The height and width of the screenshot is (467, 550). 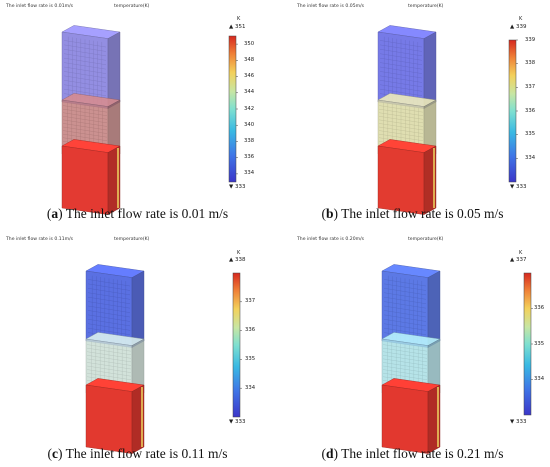 What do you see at coordinates (40, 6) in the screenshot?
I see `panel-a-header-left: The inlet flow rate is 0.01m/s` at bounding box center [40, 6].